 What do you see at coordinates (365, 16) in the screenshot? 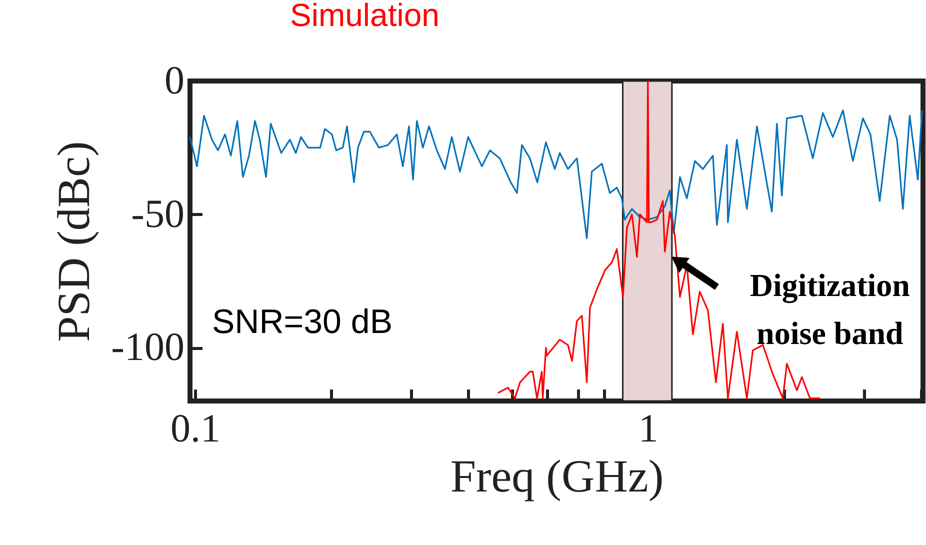
I see `chart-title: Simulation` at bounding box center [365, 16].